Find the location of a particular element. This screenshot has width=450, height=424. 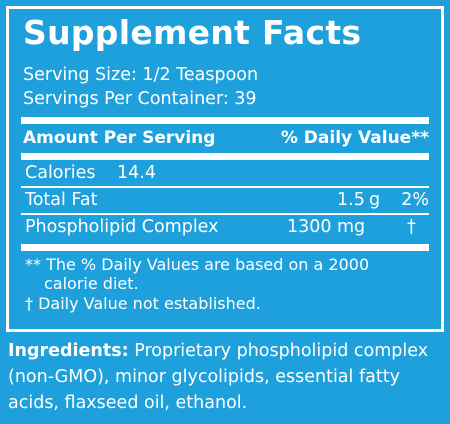

servings-per-container: Servings Per Container: 39 is located at coordinates (140, 99).